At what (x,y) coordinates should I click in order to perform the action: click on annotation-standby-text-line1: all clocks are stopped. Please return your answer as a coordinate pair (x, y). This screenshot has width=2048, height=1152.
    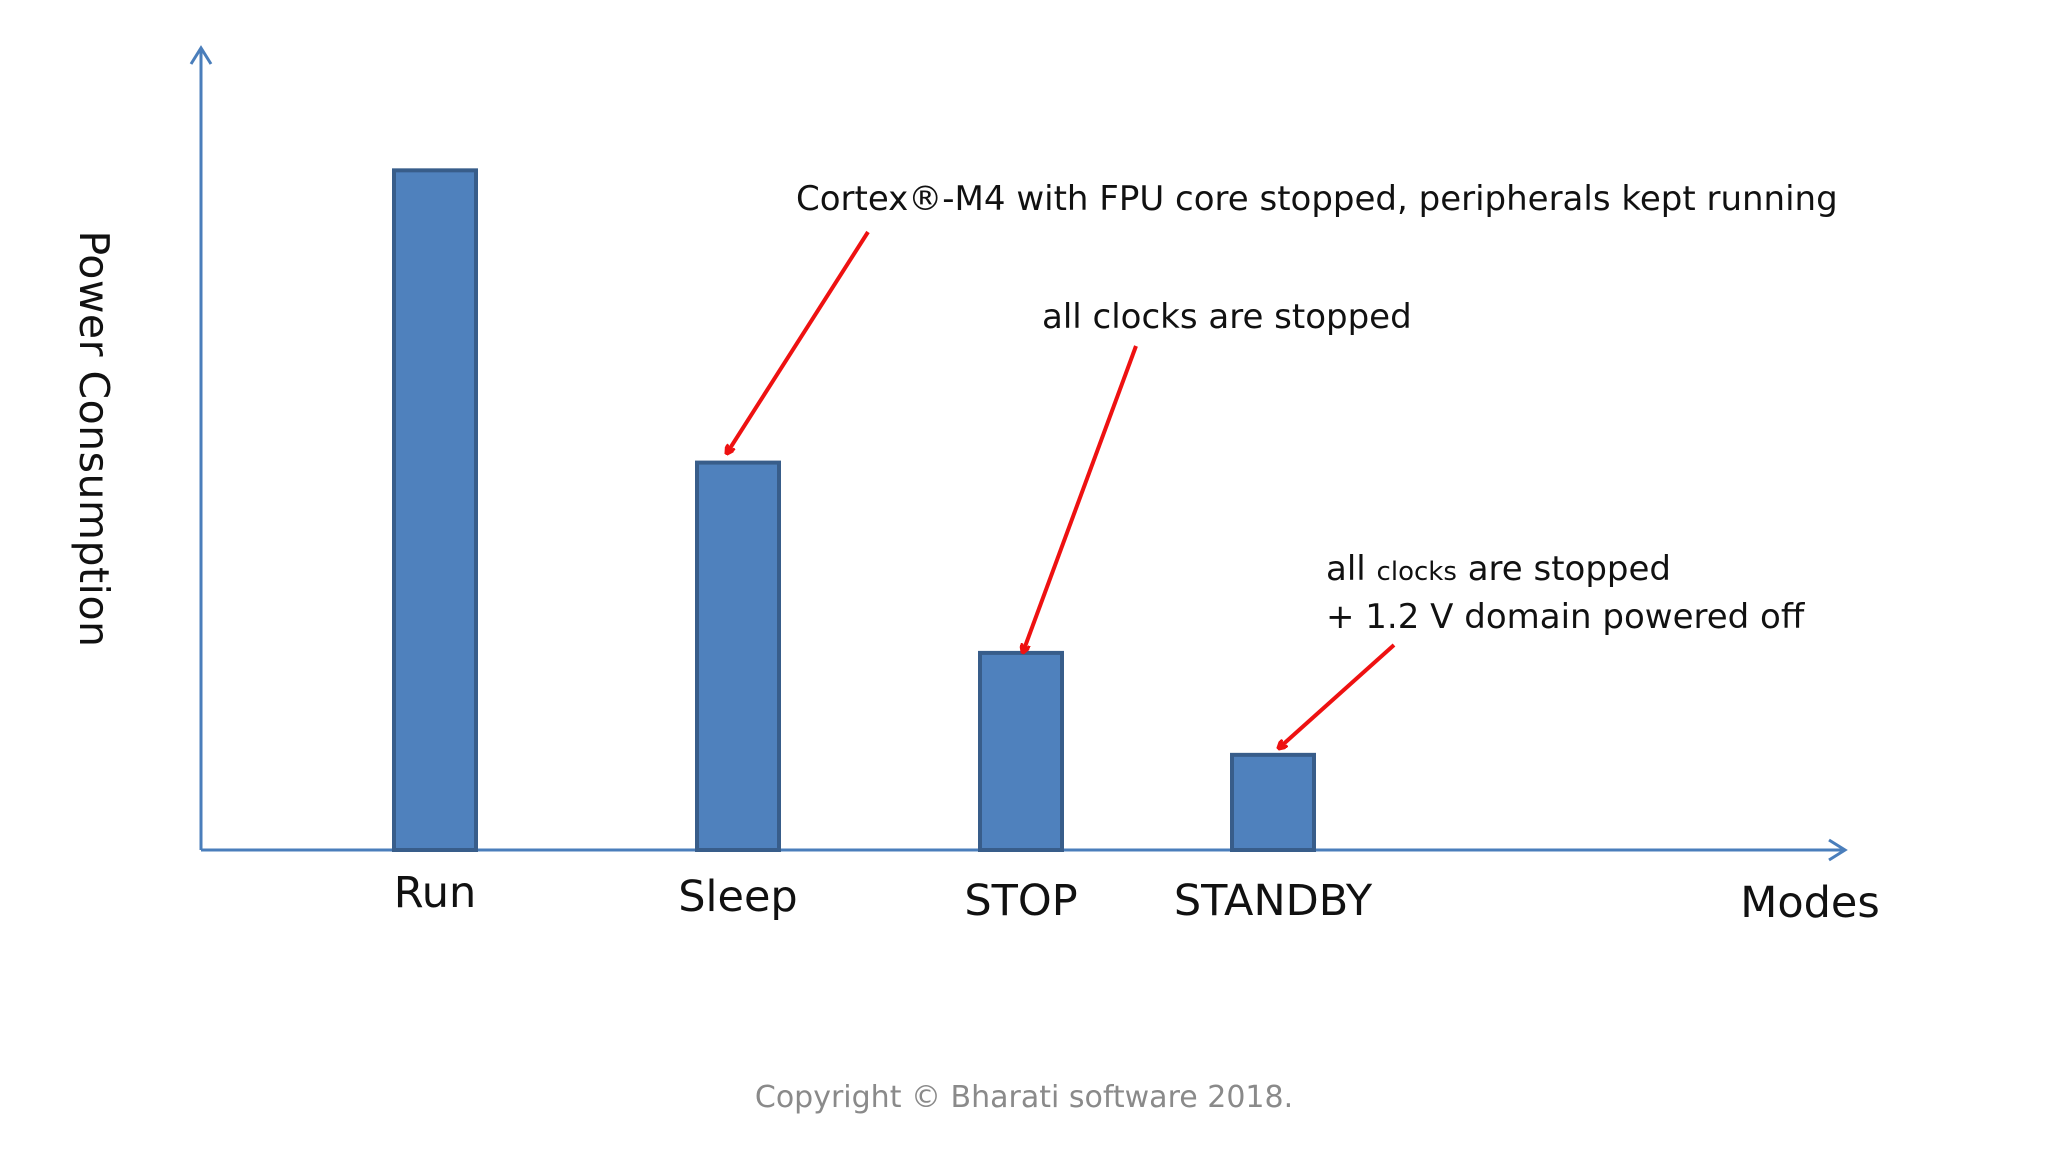
    Looking at the image, I should click on (1498, 569).